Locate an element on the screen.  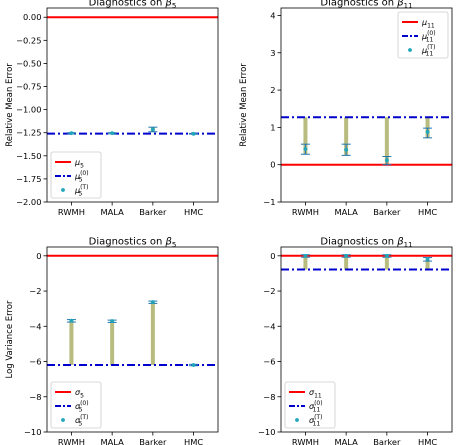
y-tick-label: −2.00 is located at coordinates (28, 202).